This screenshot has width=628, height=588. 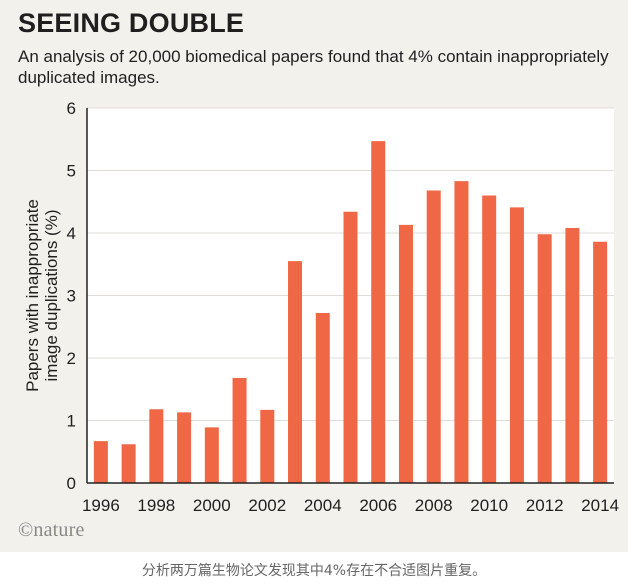 What do you see at coordinates (71, 171) in the screenshot?
I see `y-tick-label: 5` at bounding box center [71, 171].